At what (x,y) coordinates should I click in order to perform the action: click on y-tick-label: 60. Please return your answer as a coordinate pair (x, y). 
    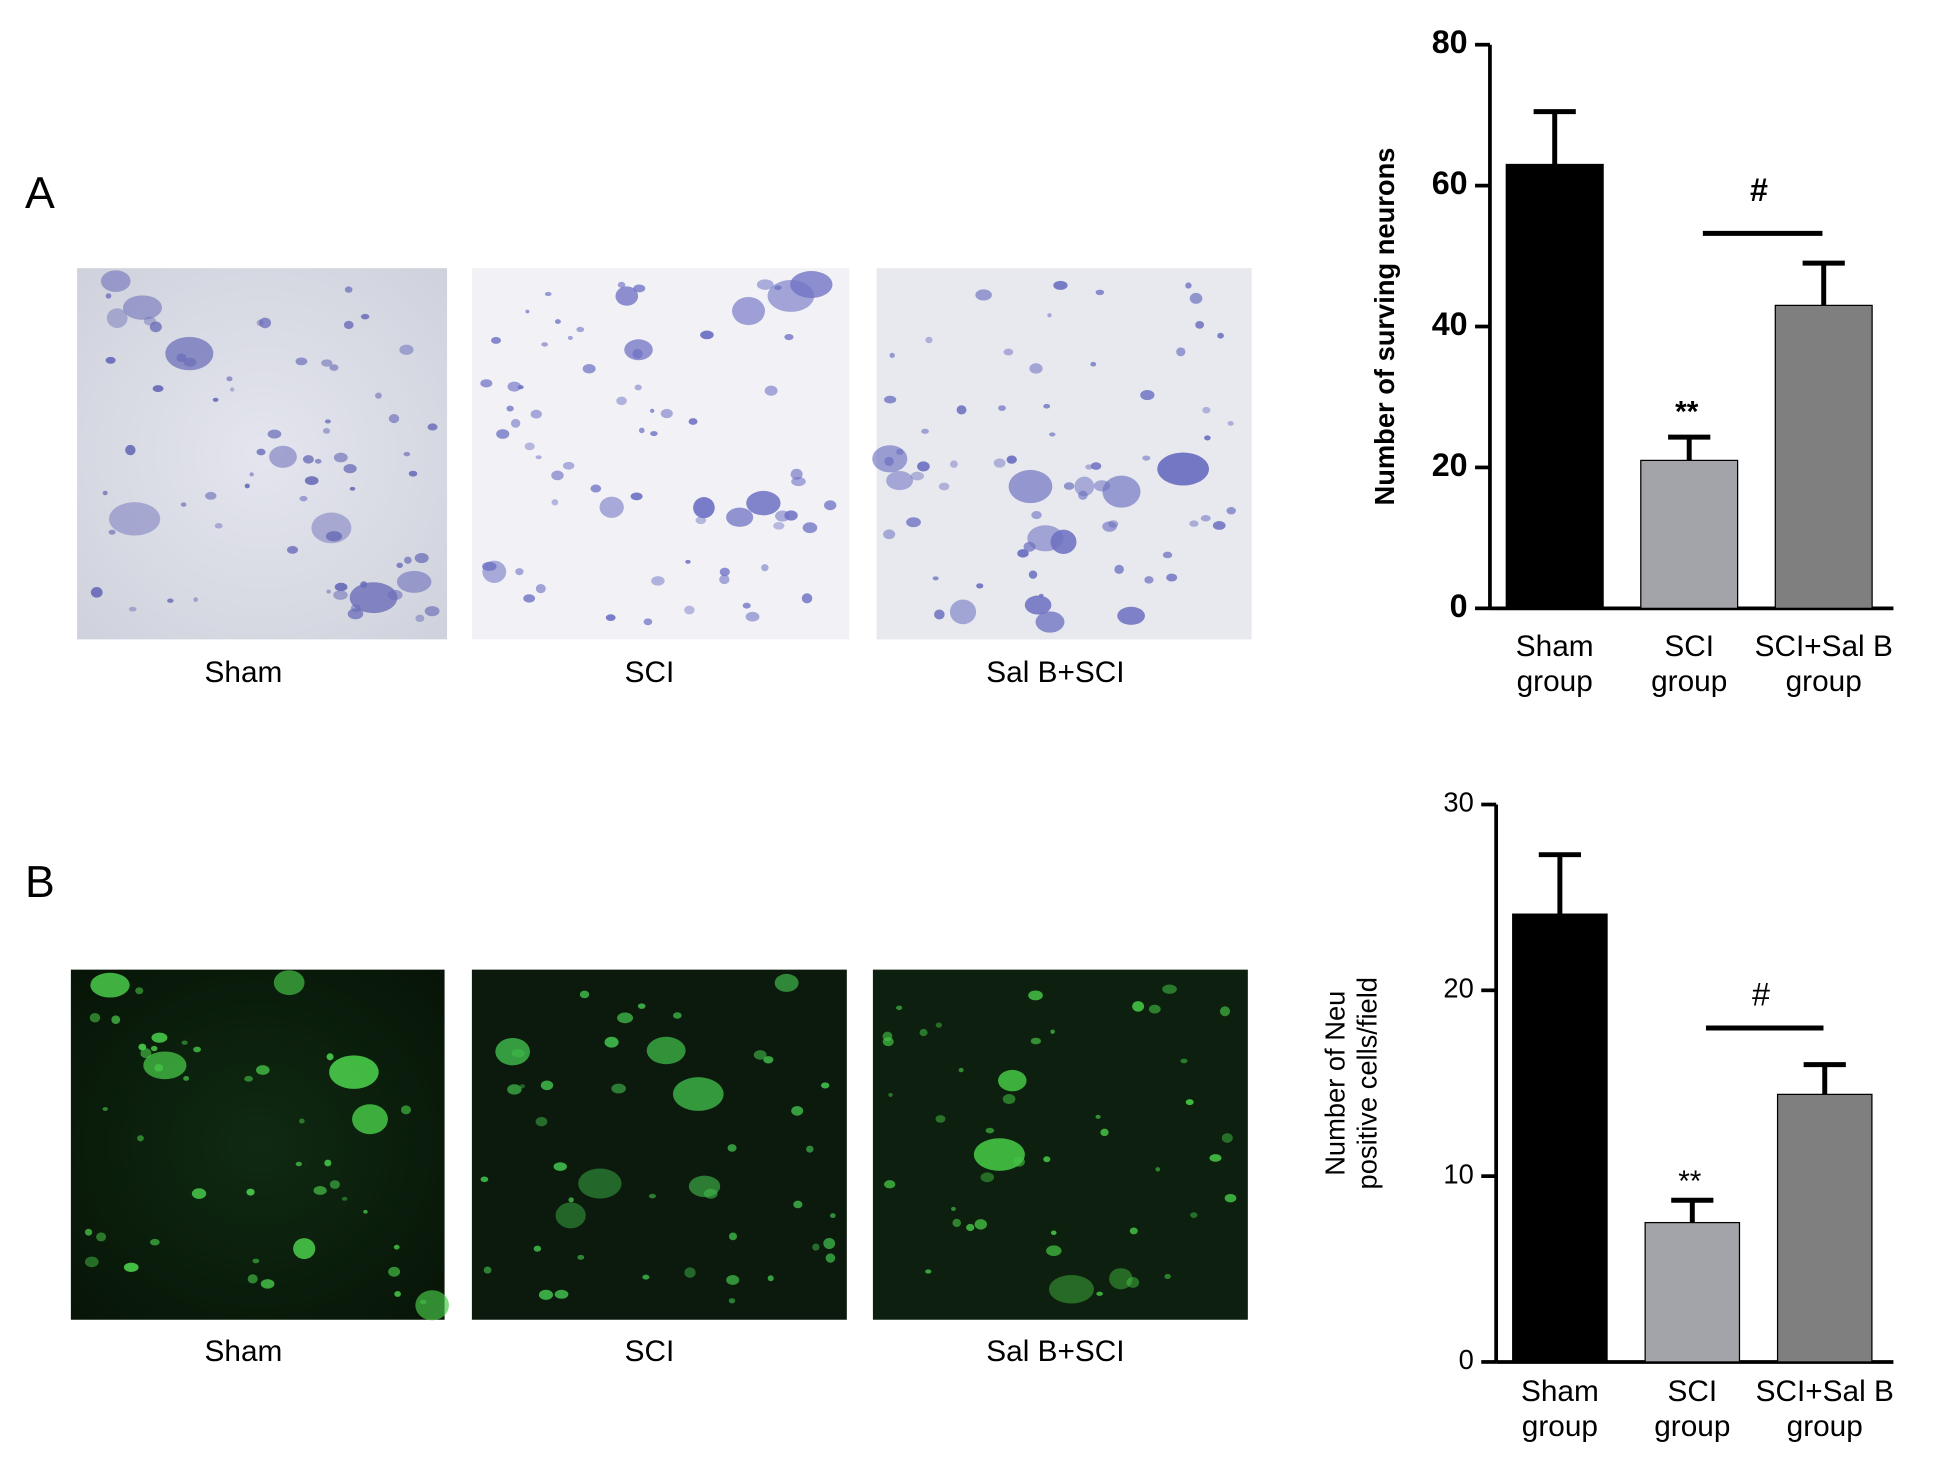
    Looking at the image, I should click on (1450, 183).